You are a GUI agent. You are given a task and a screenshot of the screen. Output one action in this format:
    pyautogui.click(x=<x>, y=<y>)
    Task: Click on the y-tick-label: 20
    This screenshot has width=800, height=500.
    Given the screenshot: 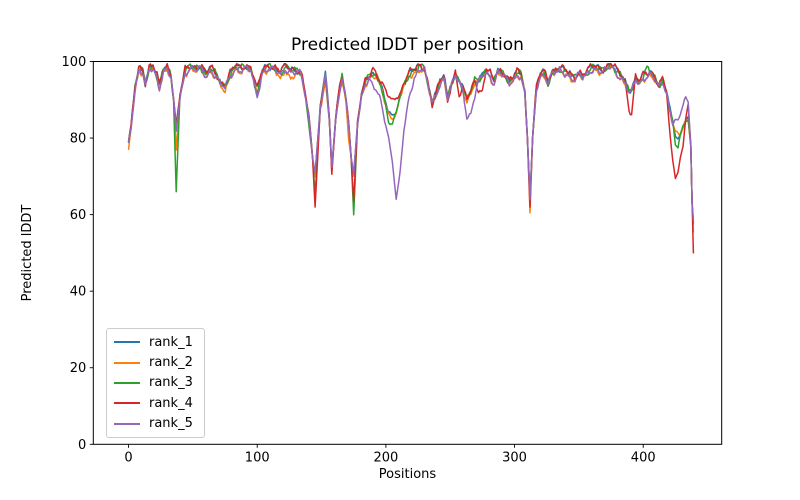 What is the action you would take?
    pyautogui.click(x=78, y=368)
    